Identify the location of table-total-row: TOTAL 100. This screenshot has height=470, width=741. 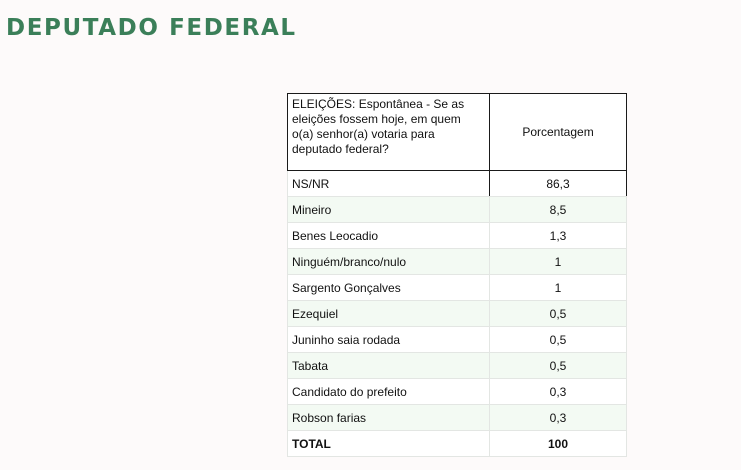
(457, 443).